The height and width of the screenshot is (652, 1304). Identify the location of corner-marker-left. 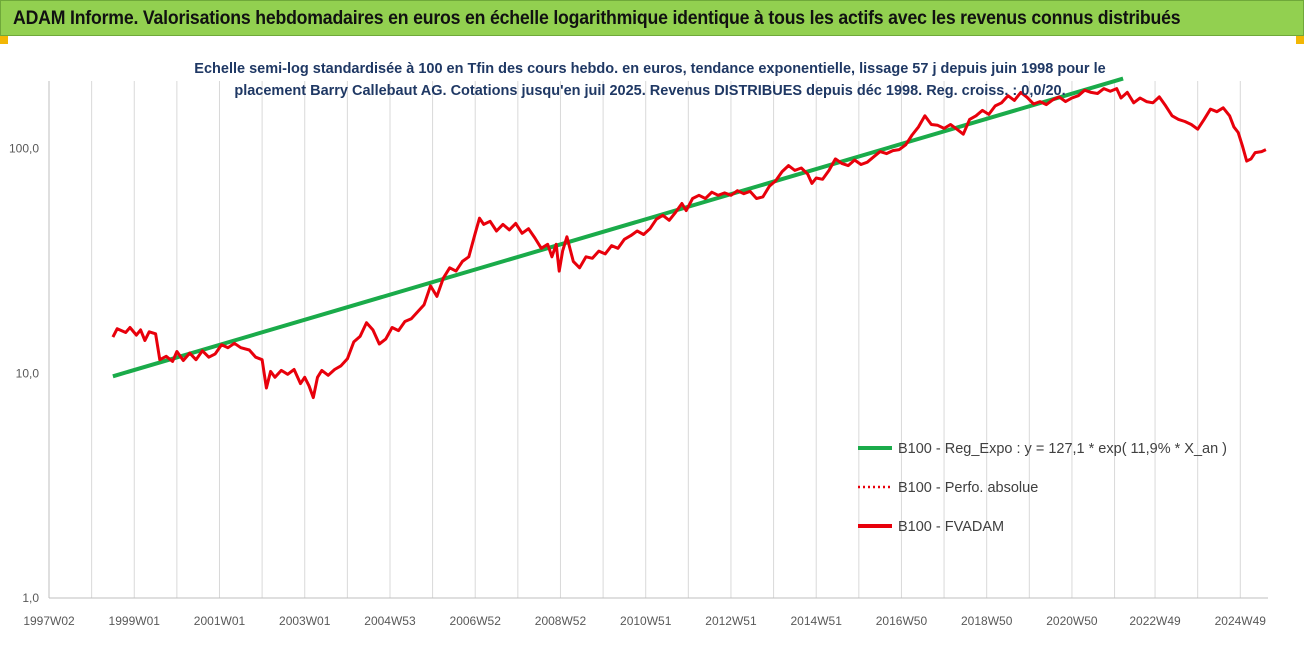
(4, 40).